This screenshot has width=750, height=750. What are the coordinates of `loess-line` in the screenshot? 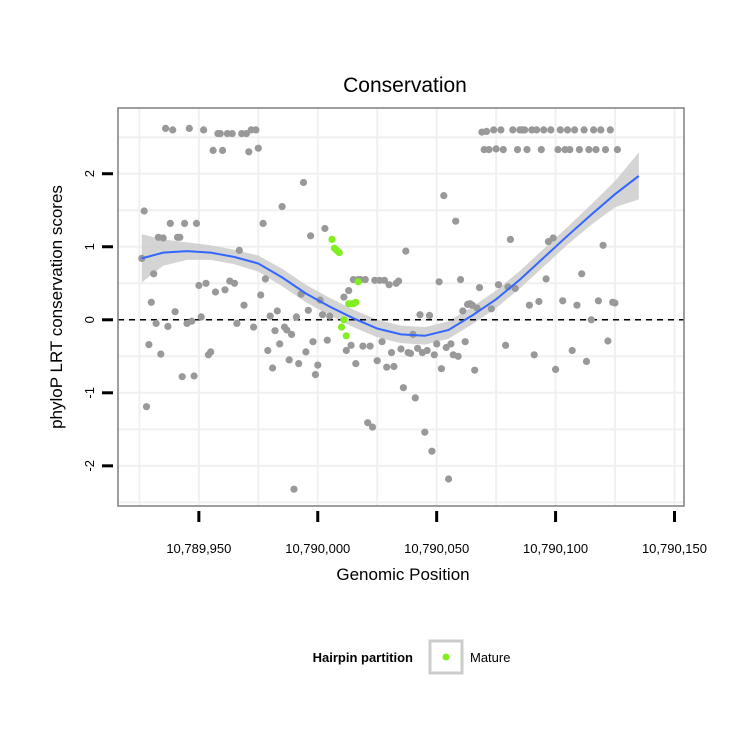 It's located at (390, 256).